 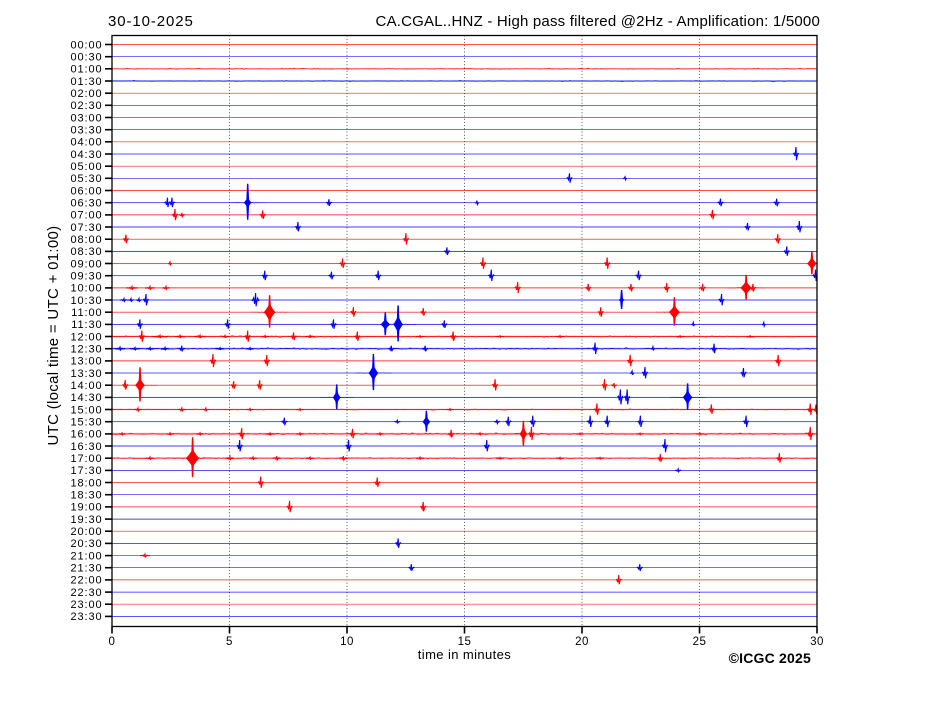 What do you see at coordinates (86, 118) in the screenshot?
I see `svg-text: 03:00` at bounding box center [86, 118].